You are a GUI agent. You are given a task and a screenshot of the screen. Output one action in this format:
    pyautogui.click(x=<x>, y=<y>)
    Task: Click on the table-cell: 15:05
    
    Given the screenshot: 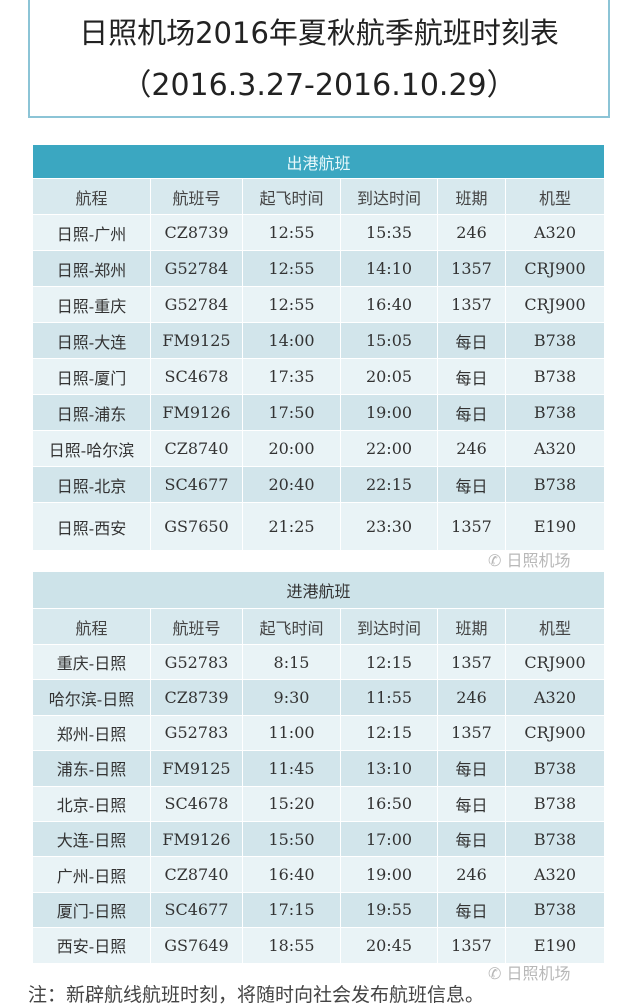 What is the action you would take?
    pyautogui.click(x=389, y=340)
    